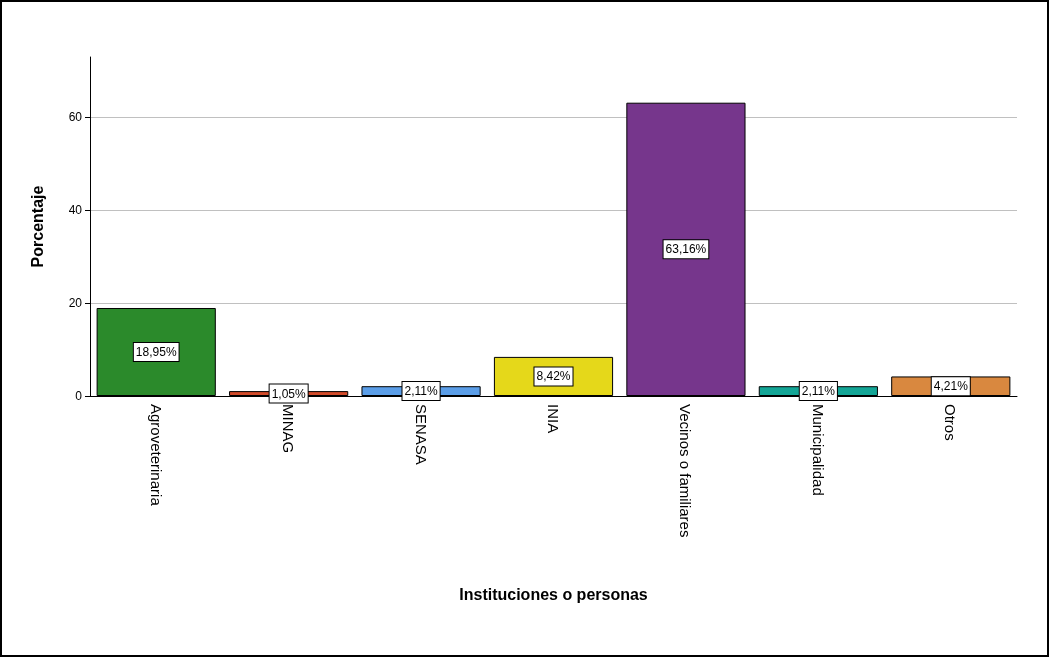 Image resolution: width=1049 pixels, height=657 pixels. I want to click on x-tick-label: SENASA, so click(421, 434).